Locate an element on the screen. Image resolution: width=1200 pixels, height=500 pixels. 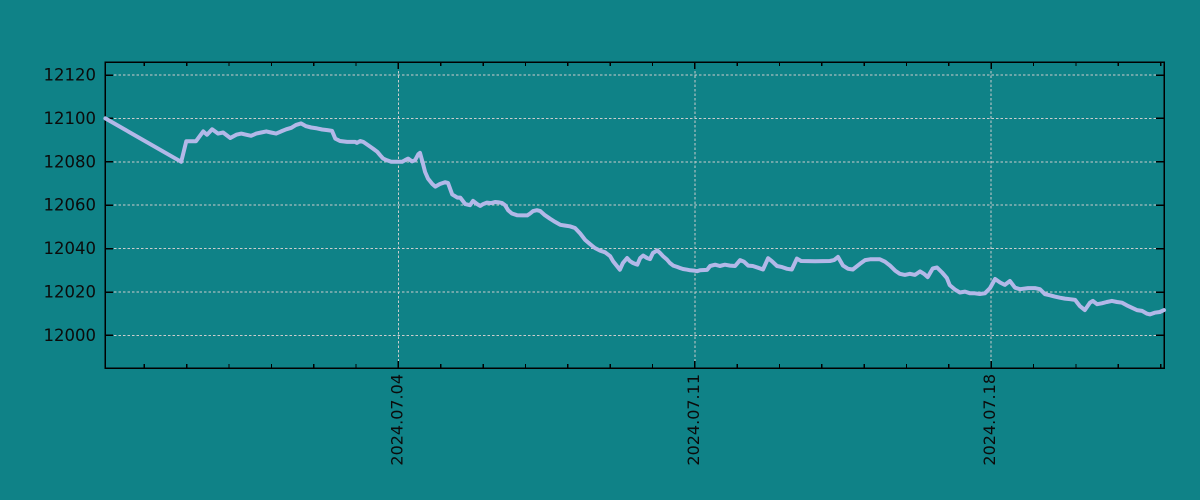
y-tick-label: 12080 is located at coordinates (70, 161).